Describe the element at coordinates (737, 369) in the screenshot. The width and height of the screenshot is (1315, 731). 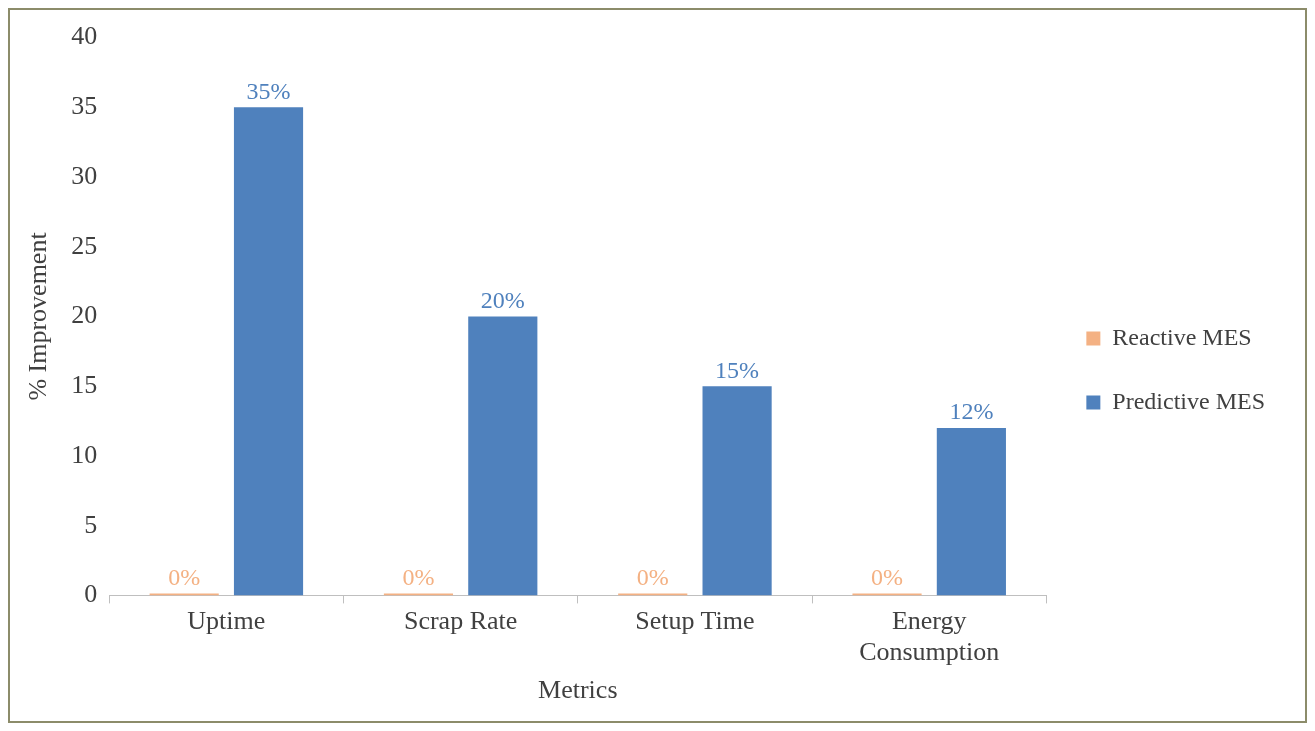
I see `data-label: 15%` at that location.